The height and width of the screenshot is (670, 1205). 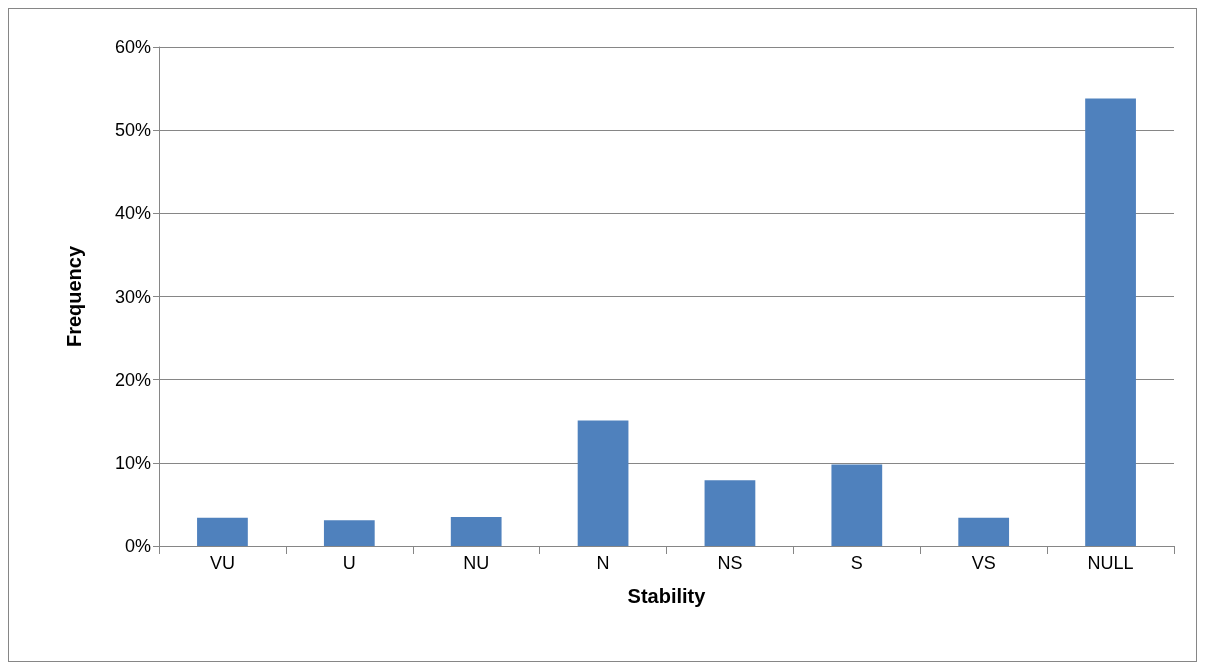 What do you see at coordinates (730, 563) in the screenshot?
I see `x-tick-label: NS` at bounding box center [730, 563].